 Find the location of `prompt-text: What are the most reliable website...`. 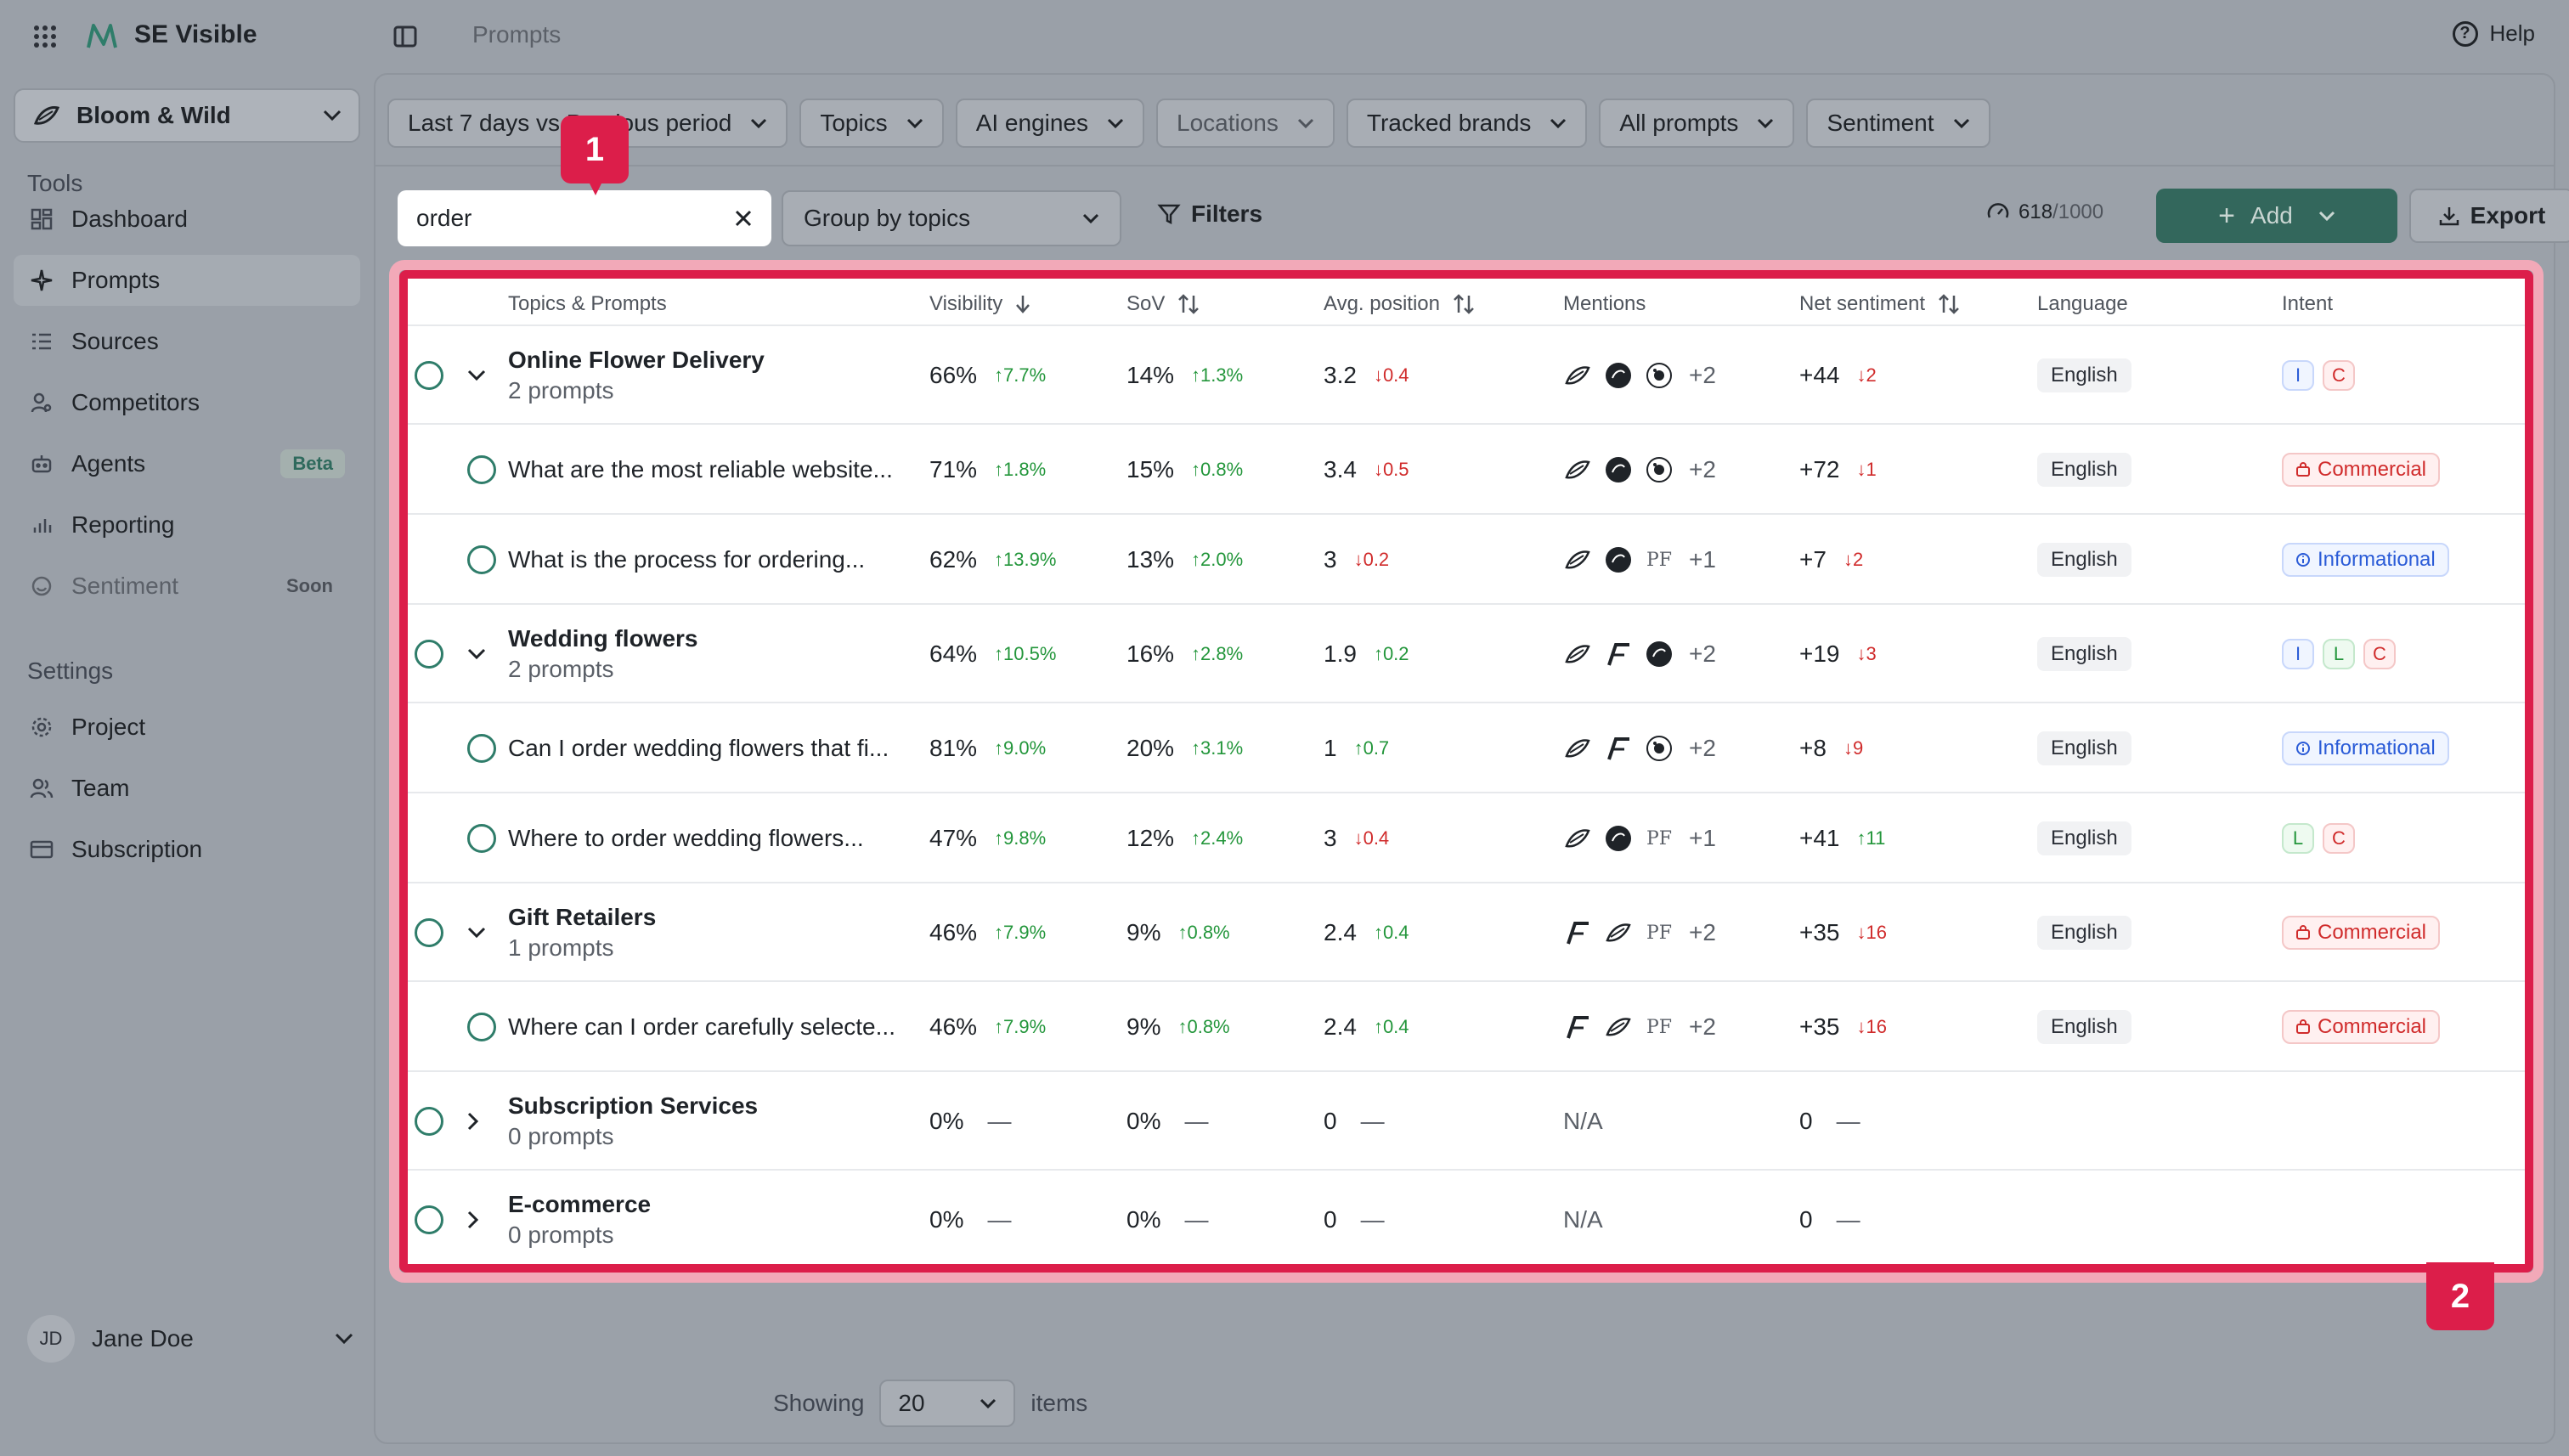

prompt-text: What are the most reliable website... is located at coordinates (701, 470).